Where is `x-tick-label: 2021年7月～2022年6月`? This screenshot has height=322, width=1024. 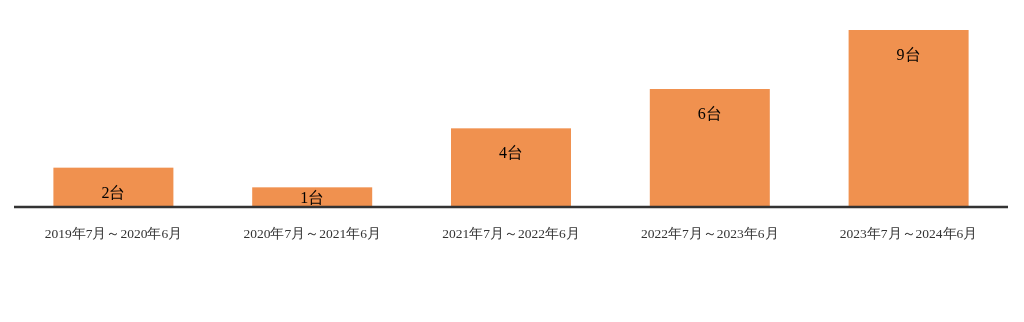
x-tick-label: 2021年7月～2022年6月 is located at coordinates (511, 233).